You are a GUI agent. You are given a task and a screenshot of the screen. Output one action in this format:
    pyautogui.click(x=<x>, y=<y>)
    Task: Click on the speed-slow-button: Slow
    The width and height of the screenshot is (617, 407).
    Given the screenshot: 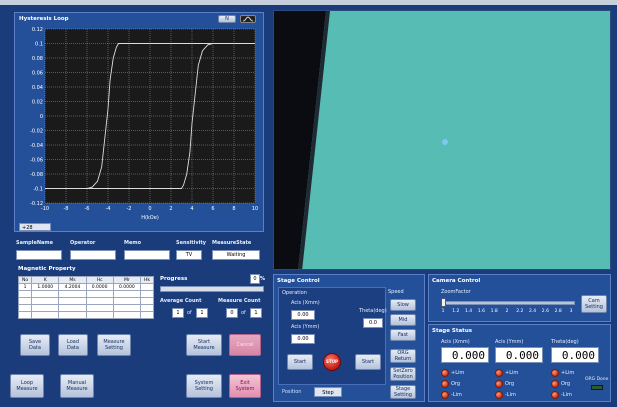 What is the action you would take?
    pyautogui.click(x=403, y=305)
    